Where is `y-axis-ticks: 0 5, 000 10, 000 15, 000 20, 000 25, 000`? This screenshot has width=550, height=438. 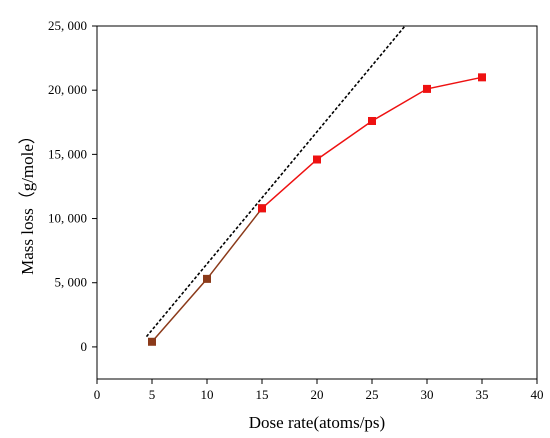 y-axis-ticks: 0 5, 000 10, 000 15, 000 20, 000 25, 000 is located at coordinates (72, 186).